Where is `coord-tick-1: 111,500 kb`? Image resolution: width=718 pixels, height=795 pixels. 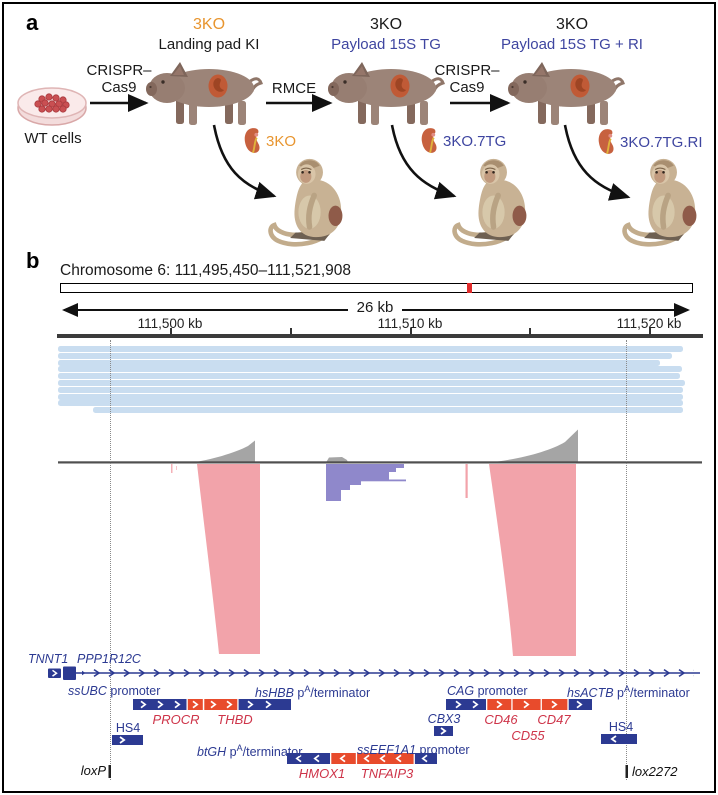 coord-tick-1: 111,500 kb is located at coordinates (170, 323).